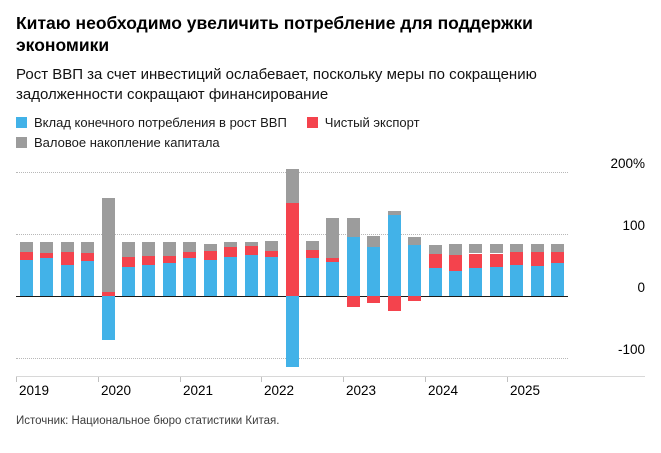  What do you see at coordinates (631, 349) in the screenshot?
I see `y-axis-tick-label: -100` at bounding box center [631, 349].